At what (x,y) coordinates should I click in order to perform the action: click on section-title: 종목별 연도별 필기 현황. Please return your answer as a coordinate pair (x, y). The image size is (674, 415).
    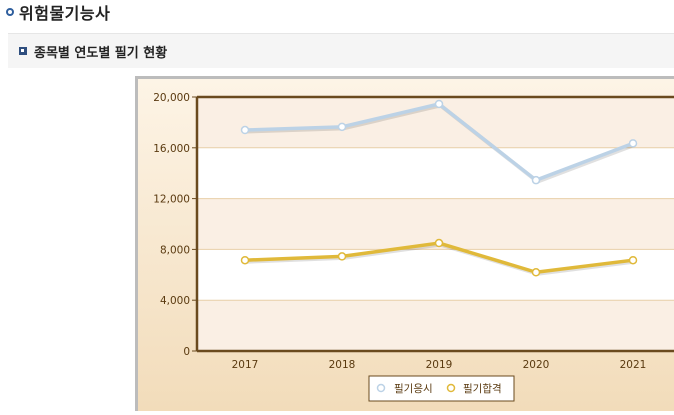
    Looking at the image, I should click on (101, 53).